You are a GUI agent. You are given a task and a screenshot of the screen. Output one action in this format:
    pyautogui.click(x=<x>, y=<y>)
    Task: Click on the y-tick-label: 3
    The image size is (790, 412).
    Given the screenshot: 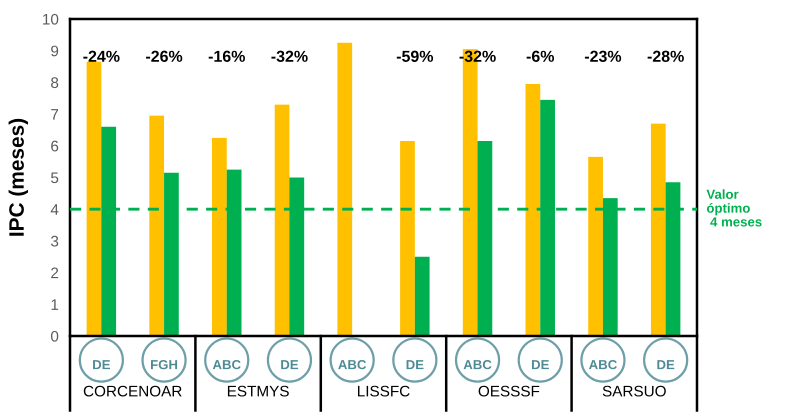 What is the action you would take?
    pyautogui.click(x=54, y=241)
    